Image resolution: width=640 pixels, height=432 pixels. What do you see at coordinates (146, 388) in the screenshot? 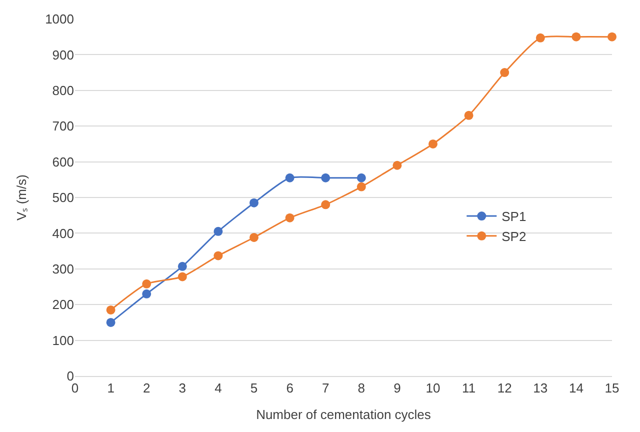
I see `x-tick-label: 2` at bounding box center [146, 388].